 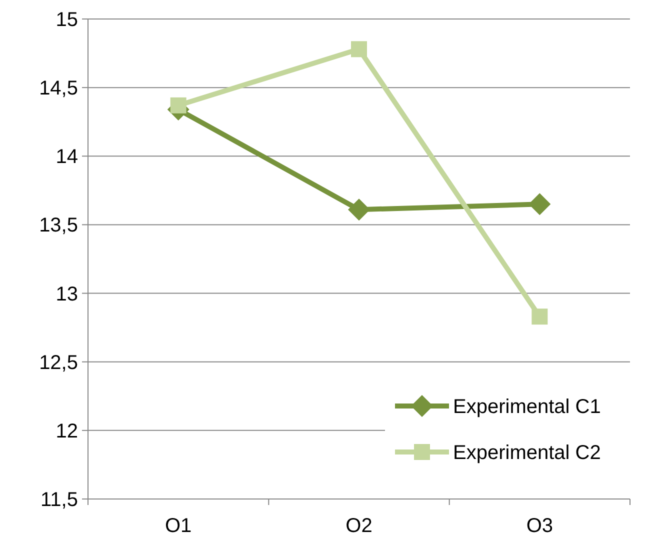 I want to click on x-tick-label: O3, so click(x=540, y=526).